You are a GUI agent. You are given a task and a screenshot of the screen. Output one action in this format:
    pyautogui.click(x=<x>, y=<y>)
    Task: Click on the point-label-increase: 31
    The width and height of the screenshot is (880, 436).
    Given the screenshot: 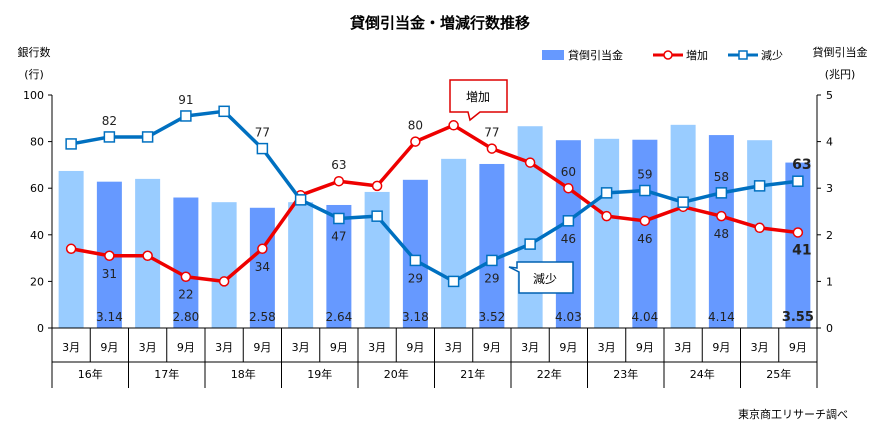 What is the action you would take?
    pyautogui.click(x=109, y=274)
    